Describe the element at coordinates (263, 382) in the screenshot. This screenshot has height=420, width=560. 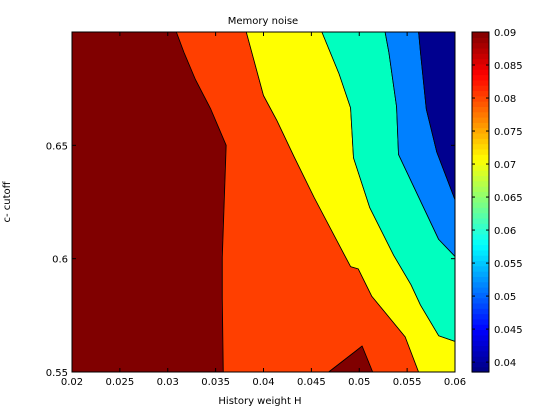
I see `x-tick-label: 0.04` at that location.